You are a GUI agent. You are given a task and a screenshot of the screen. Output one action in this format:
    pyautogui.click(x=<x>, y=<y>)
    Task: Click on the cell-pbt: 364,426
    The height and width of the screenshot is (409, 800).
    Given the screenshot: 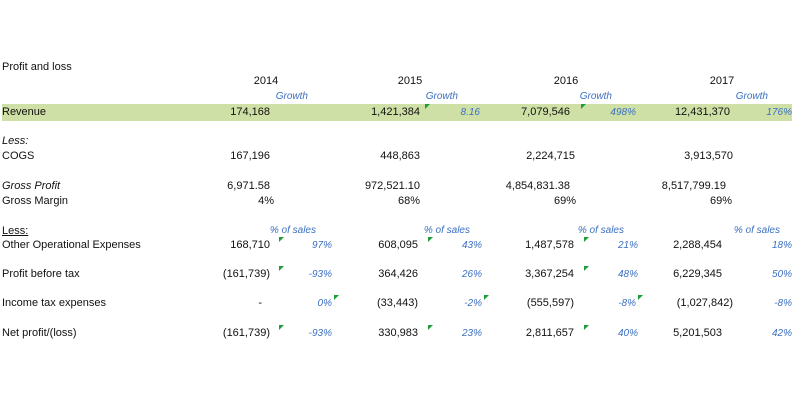 What is the action you would take?
    pyautogui.click(x=398, y=274)
    